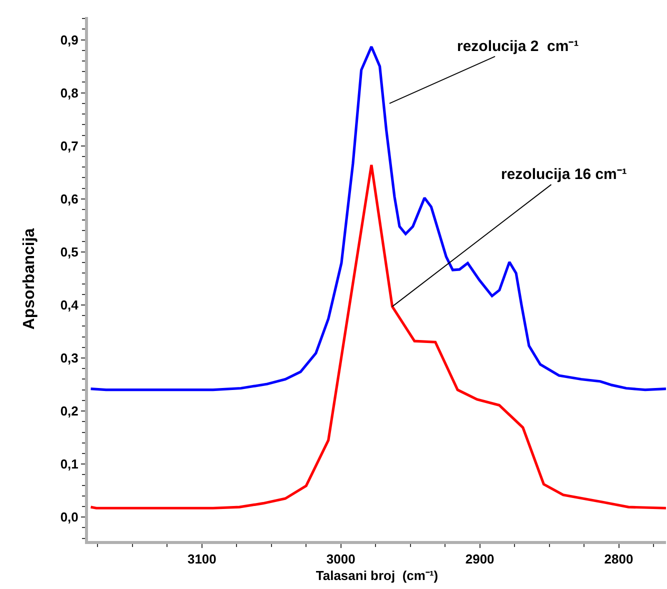 Image resolution: width=667 pixels, height=589 pixels. I want to click on y-tick-label: 0,2, so click(69, 411).